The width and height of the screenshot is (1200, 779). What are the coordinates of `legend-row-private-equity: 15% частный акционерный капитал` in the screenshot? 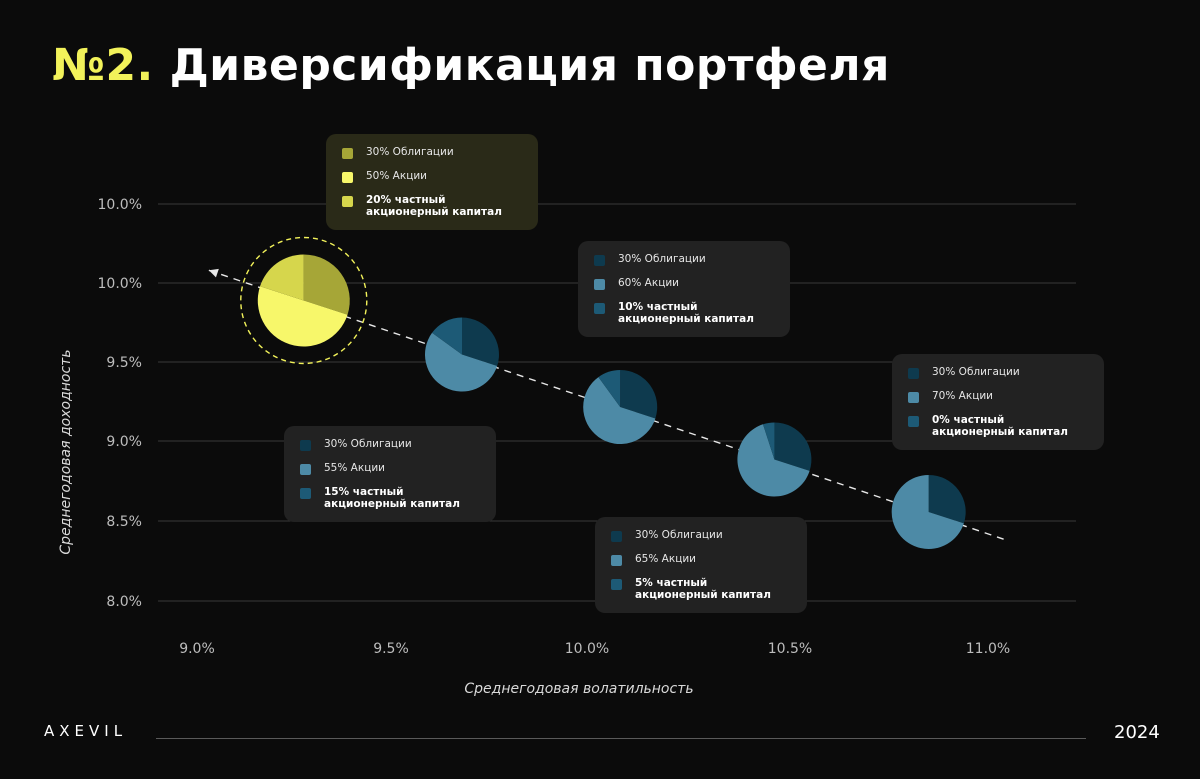 It's located at (391, 498).